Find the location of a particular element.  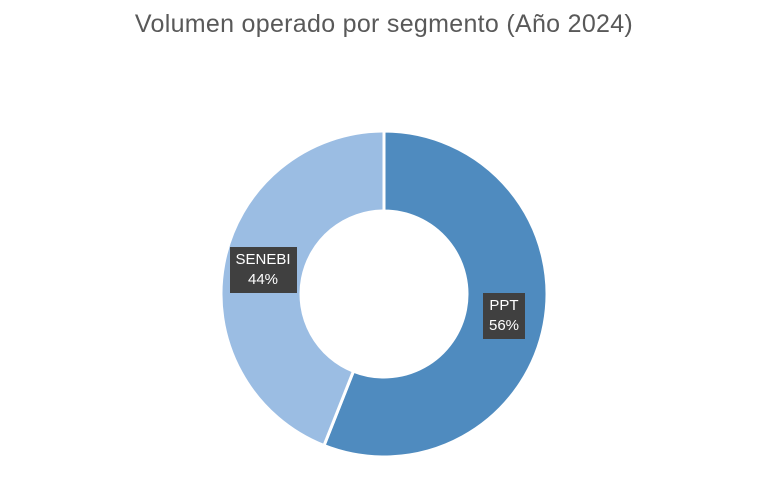

data-label-value: 44% is located at coordinates (263, 279).